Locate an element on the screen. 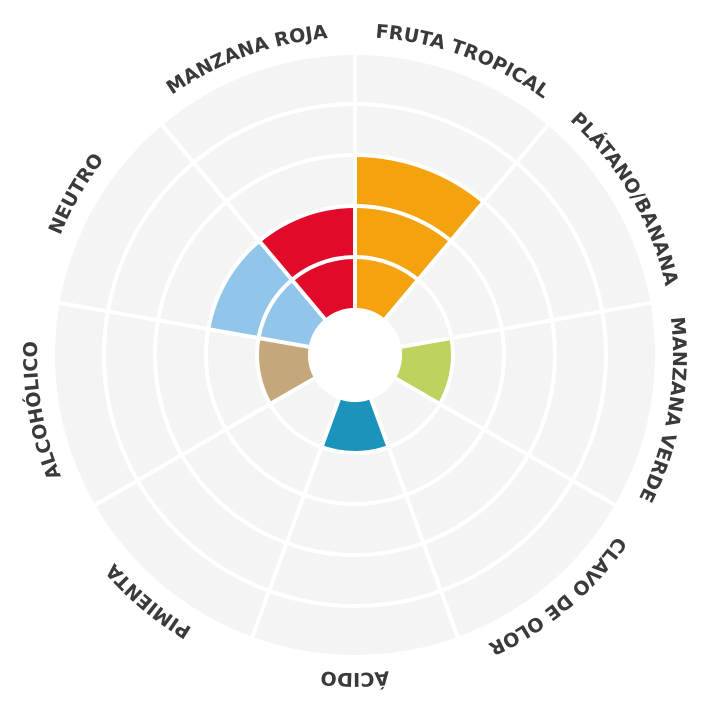  category-label-text: ÁCIDO is located at coordinates (355, 678).